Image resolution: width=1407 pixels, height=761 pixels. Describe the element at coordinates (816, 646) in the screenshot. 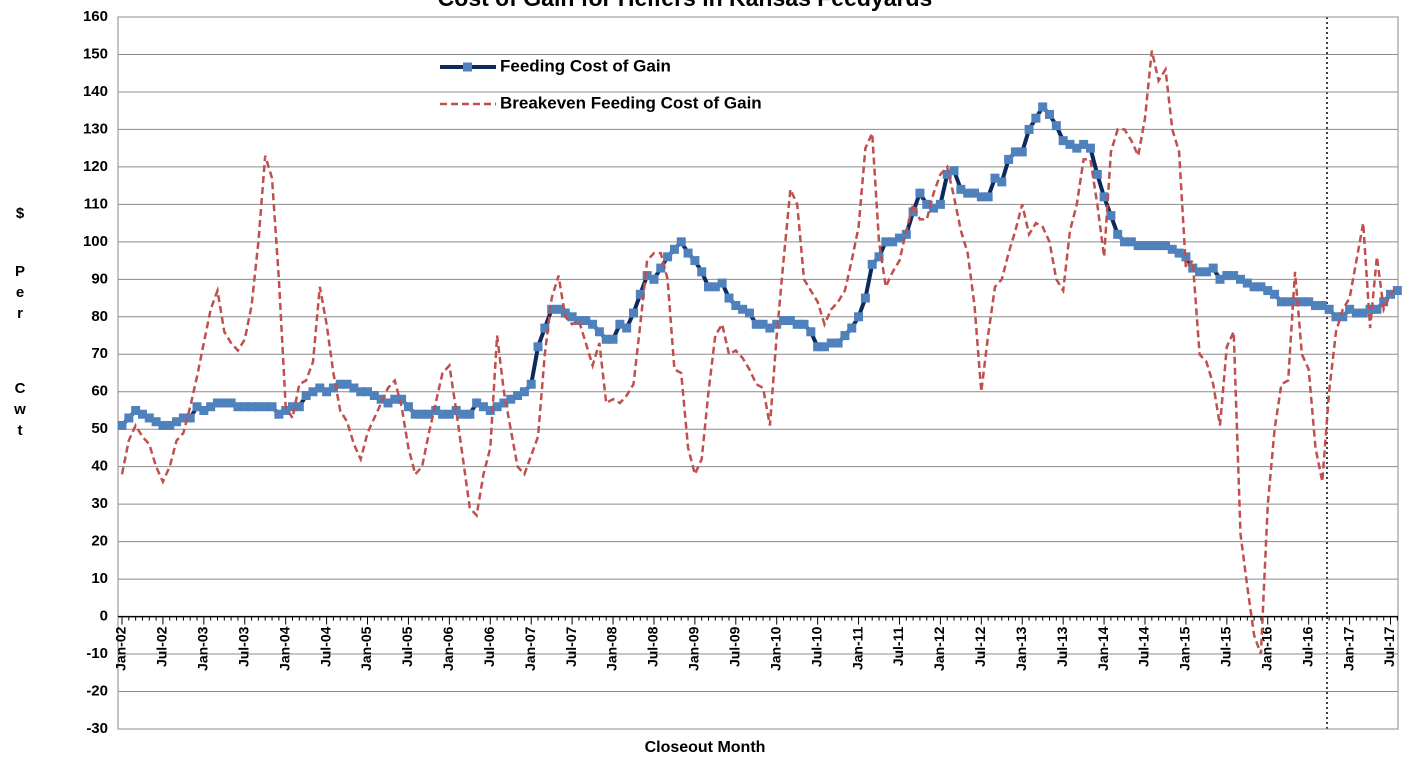

I see `x-tick-label: Jul-10` at that location.